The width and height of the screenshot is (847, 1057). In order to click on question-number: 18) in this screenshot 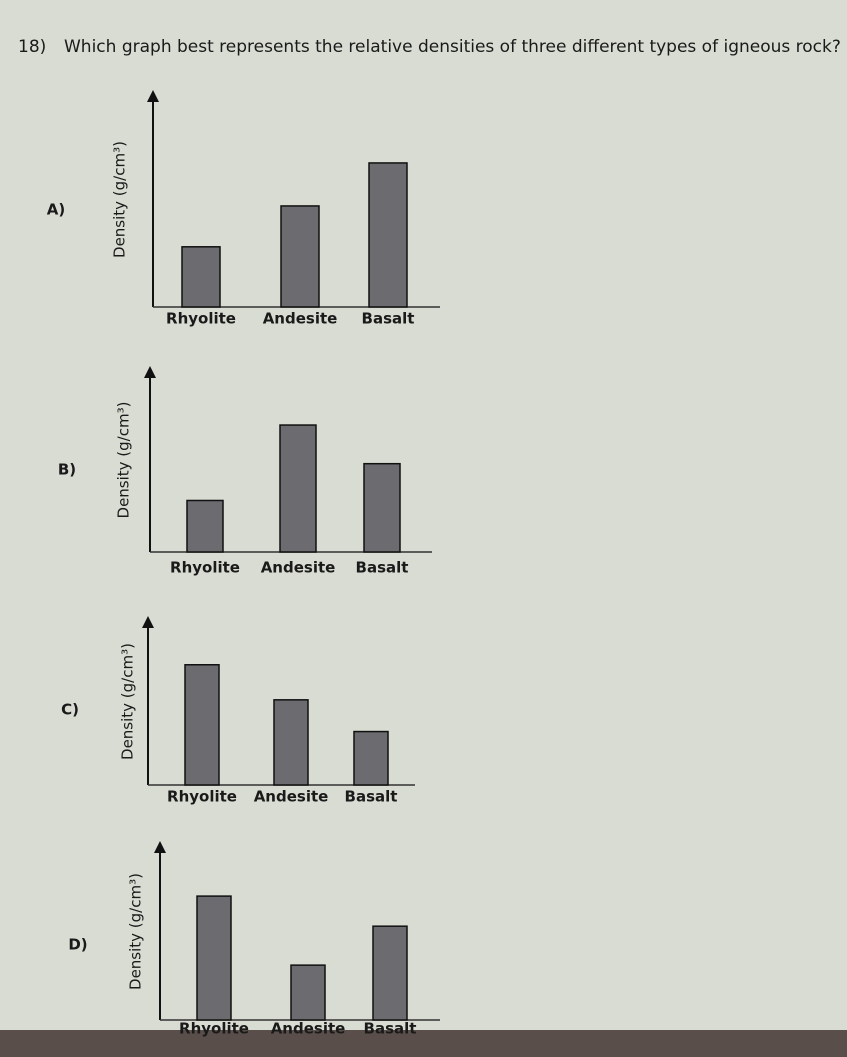, I will do `click(32, 47)`.